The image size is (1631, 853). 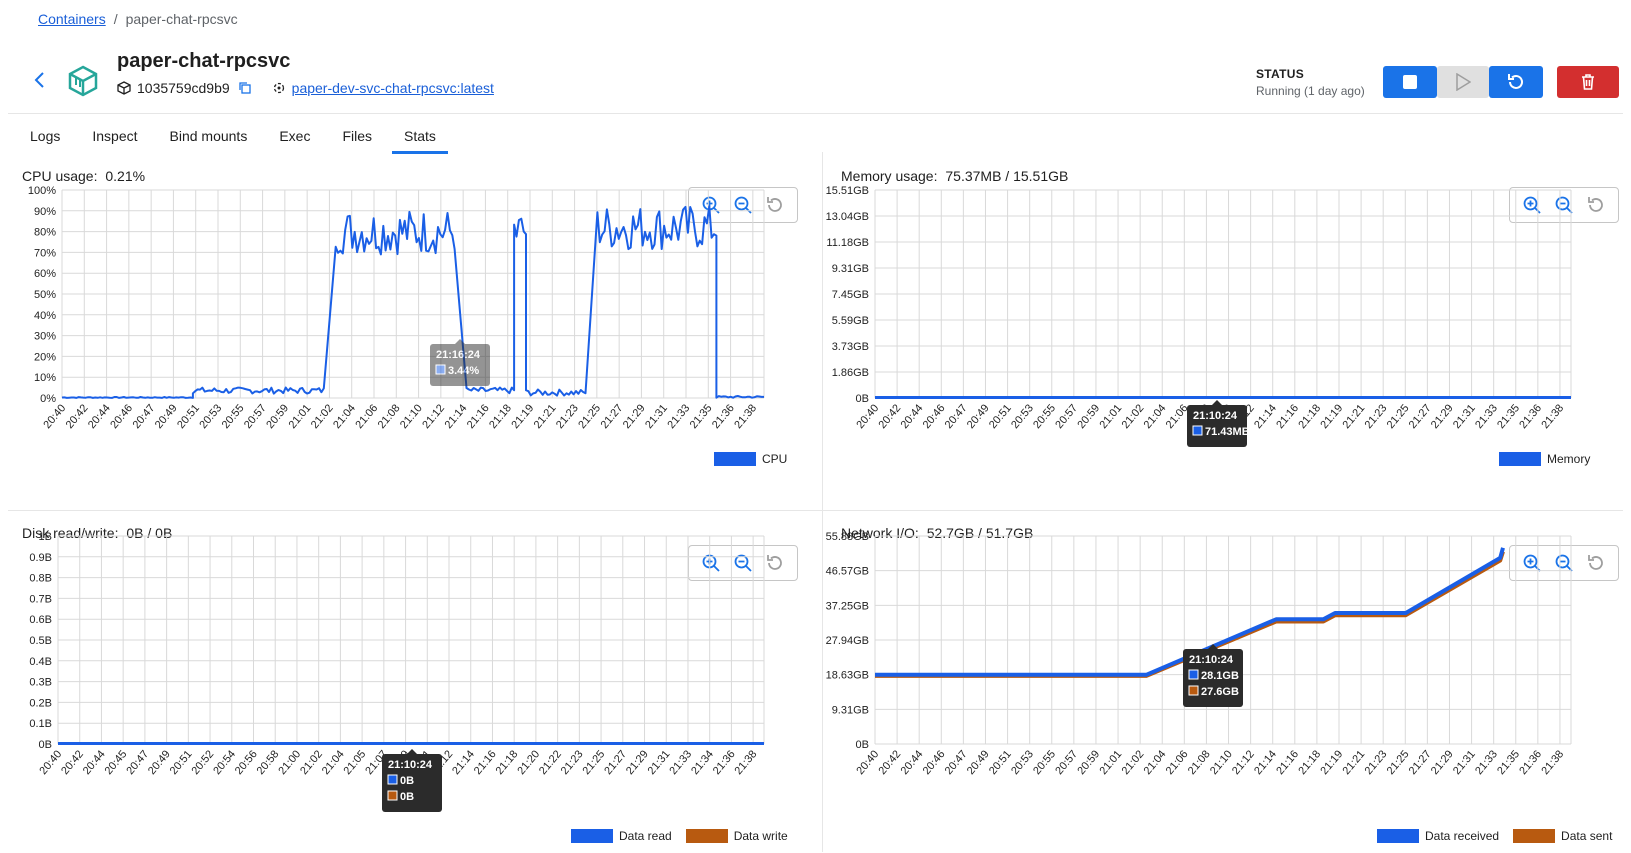 I want to click on disk-title-label: Disk read/write:, so click(x=70, y=533).